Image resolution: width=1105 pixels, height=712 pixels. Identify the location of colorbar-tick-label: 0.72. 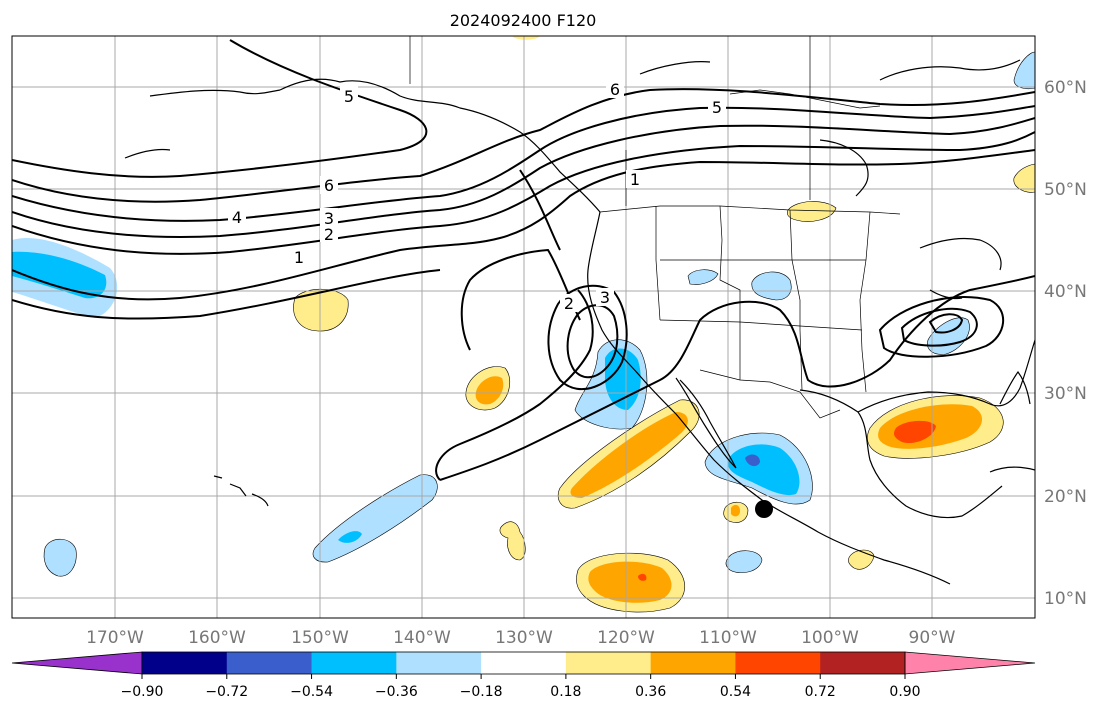
(820, 692).